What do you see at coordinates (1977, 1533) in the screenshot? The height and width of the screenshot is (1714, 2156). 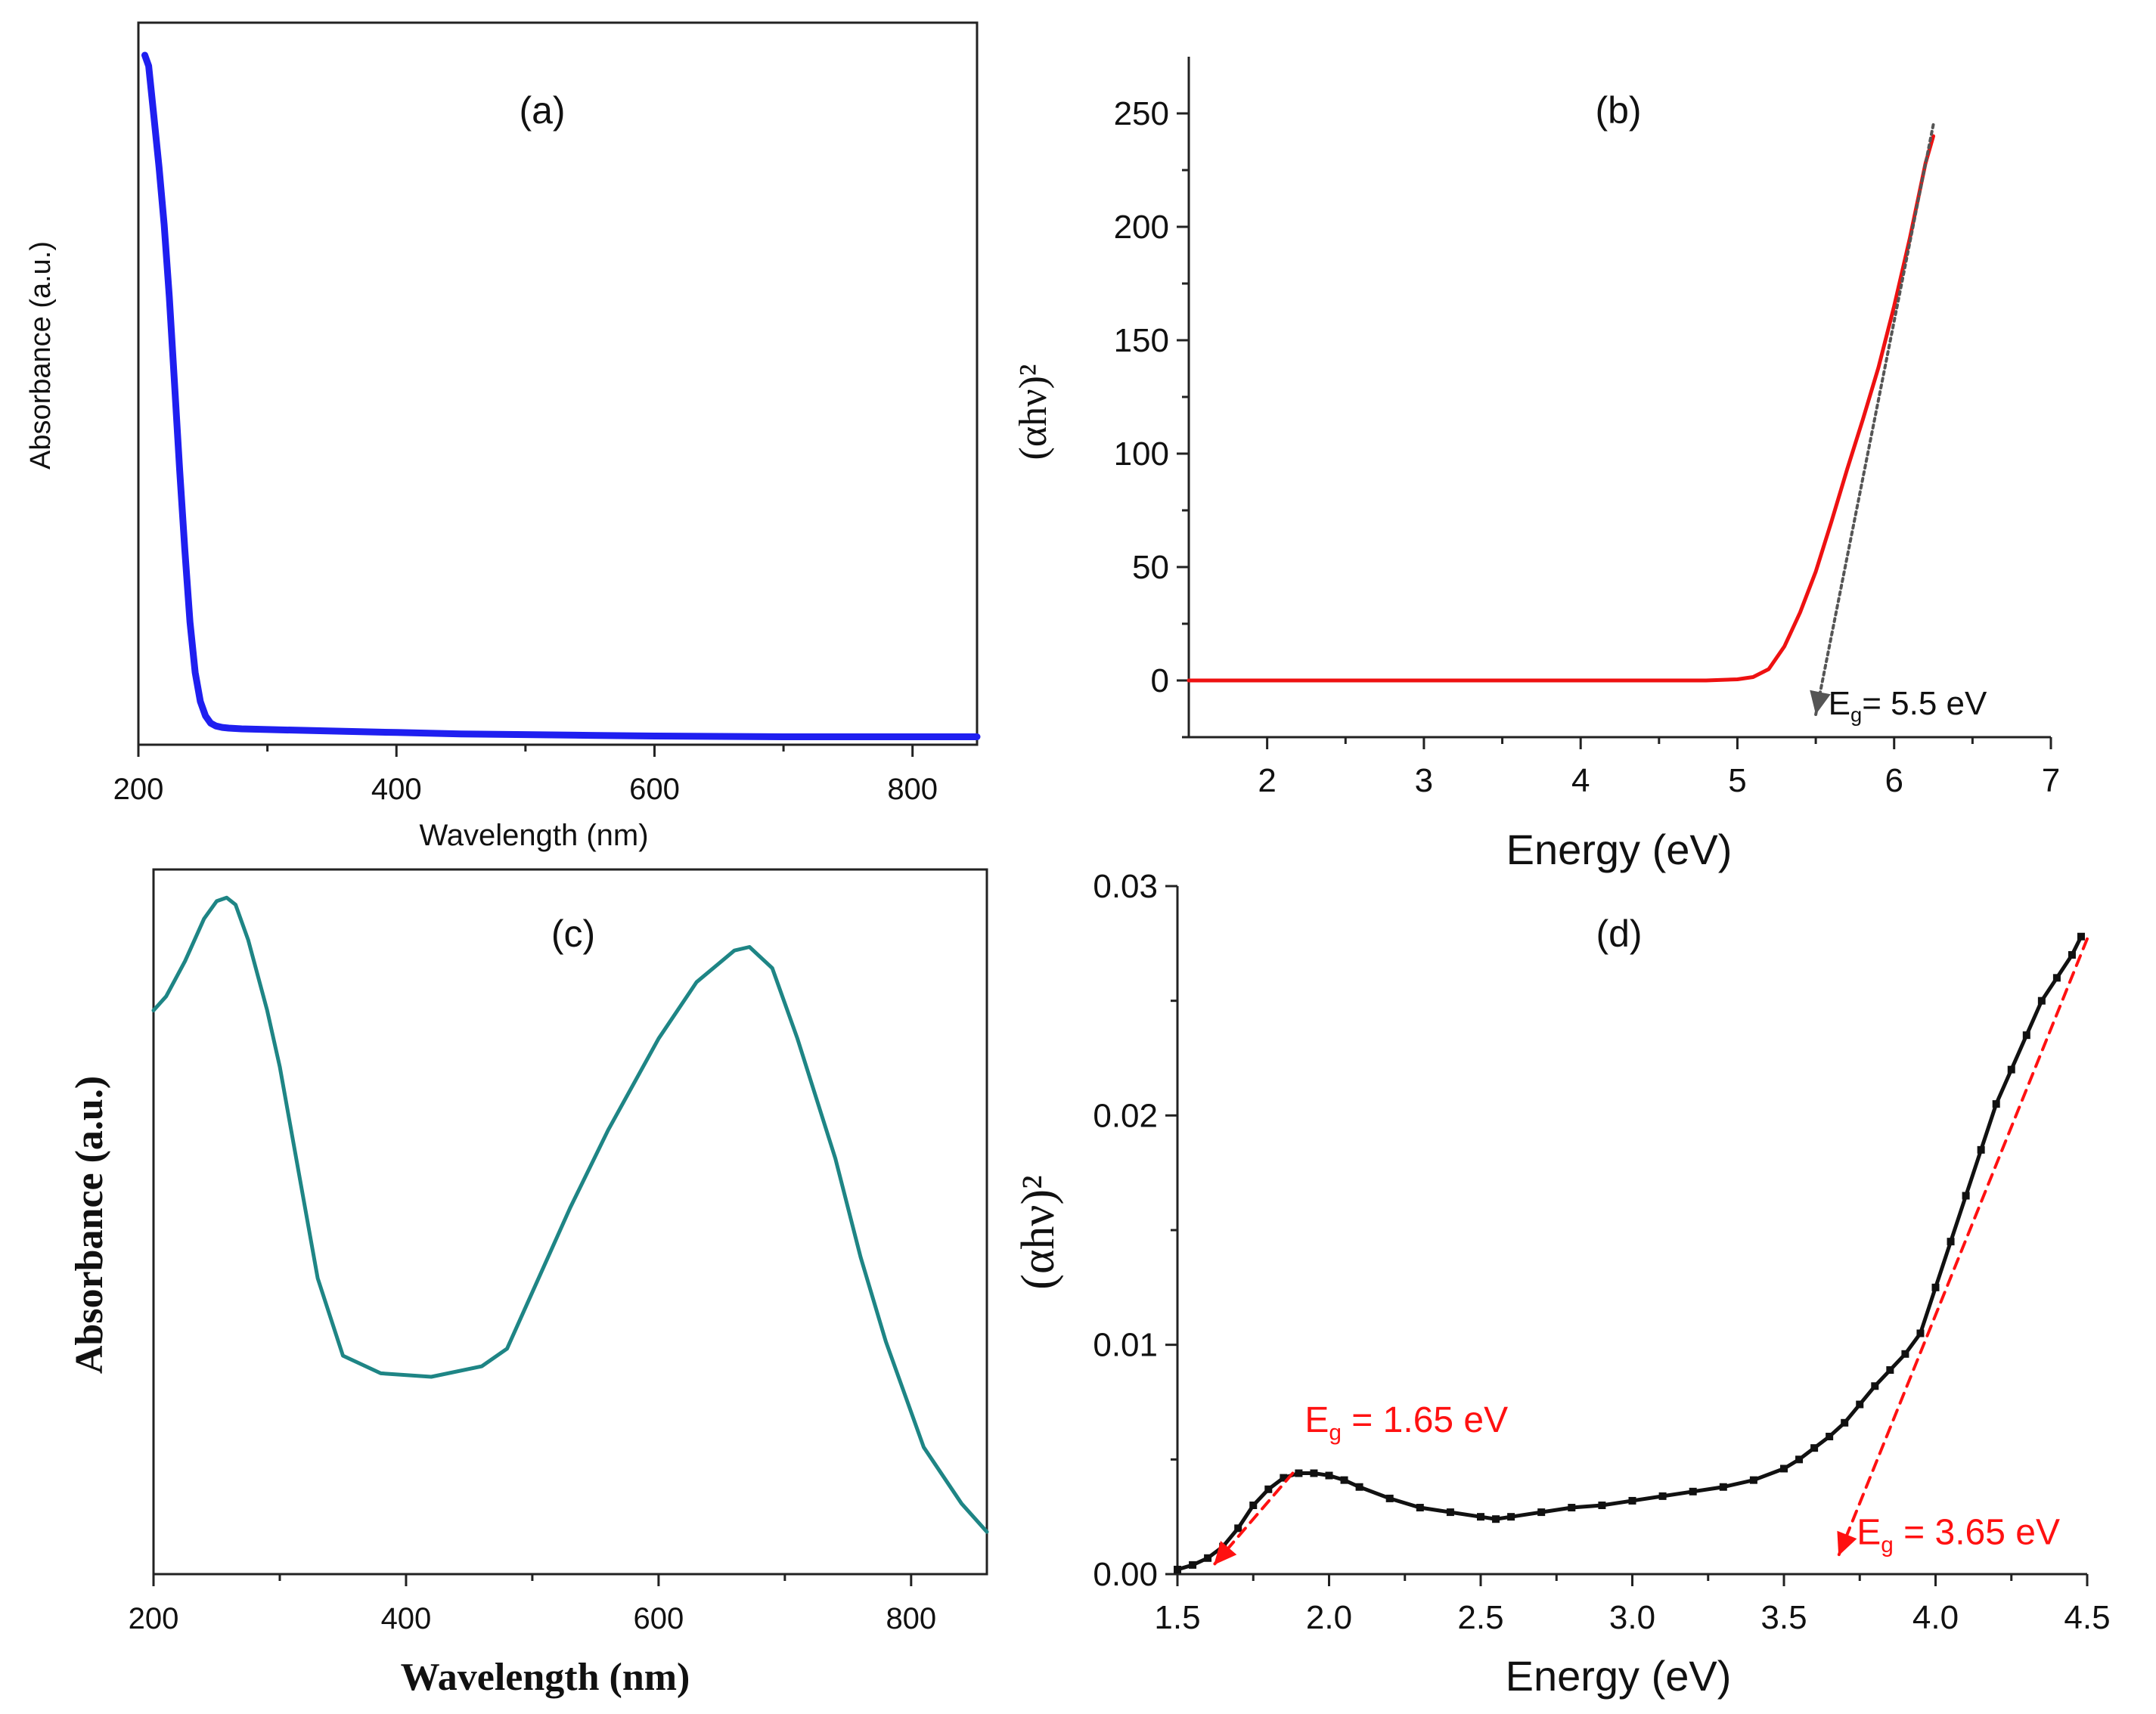 I see `bandgap-value: = 3.65 eV` at bounding box center [1977, 1533].